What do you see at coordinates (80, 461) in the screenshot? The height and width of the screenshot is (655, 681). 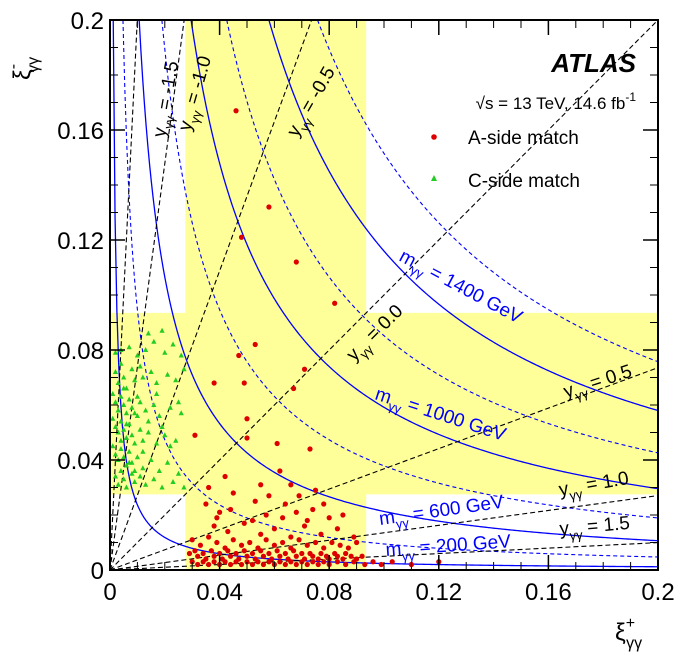 I see `y-tick-label: 0.04` at bounding box center [80, 461].